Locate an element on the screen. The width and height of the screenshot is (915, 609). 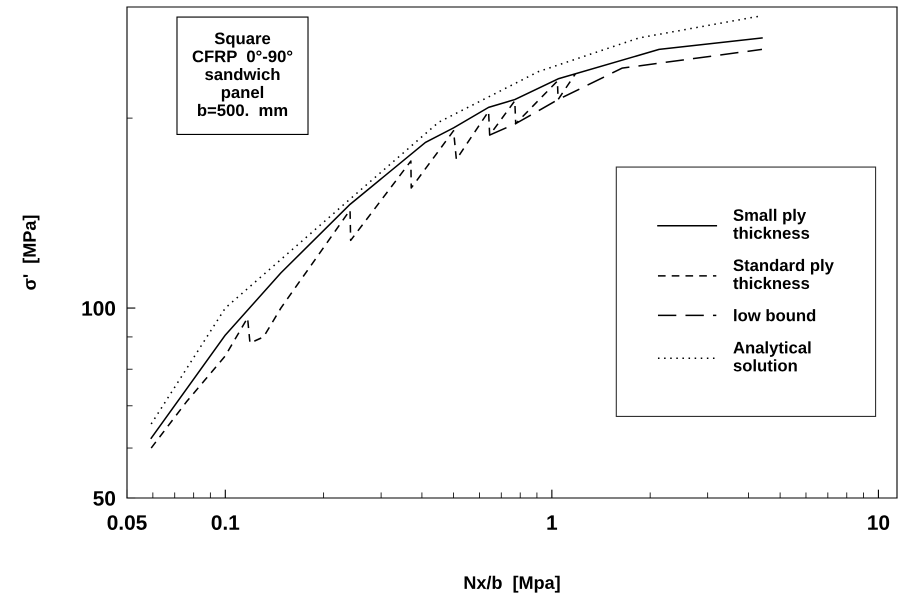
y-tick-label: 50 is located at coordinates (104, 498).